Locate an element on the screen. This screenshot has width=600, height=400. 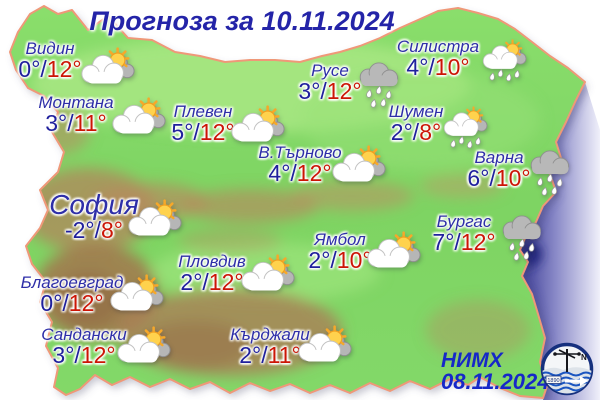
city-name: Кърджали is located at coordinates (270, 334).